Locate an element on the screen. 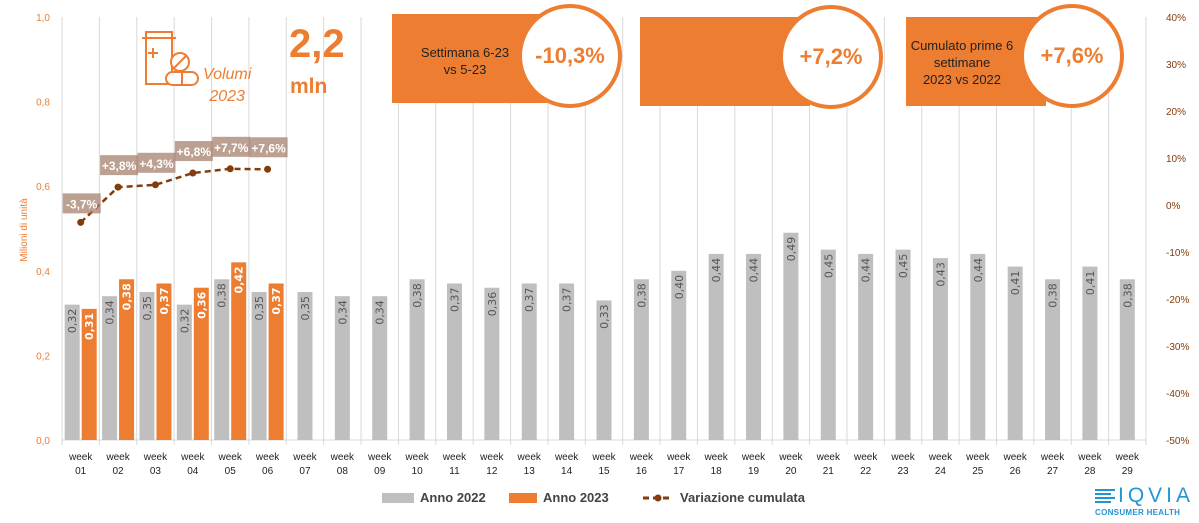  total-volume-unit: mln is located at coordinates (309, 86).